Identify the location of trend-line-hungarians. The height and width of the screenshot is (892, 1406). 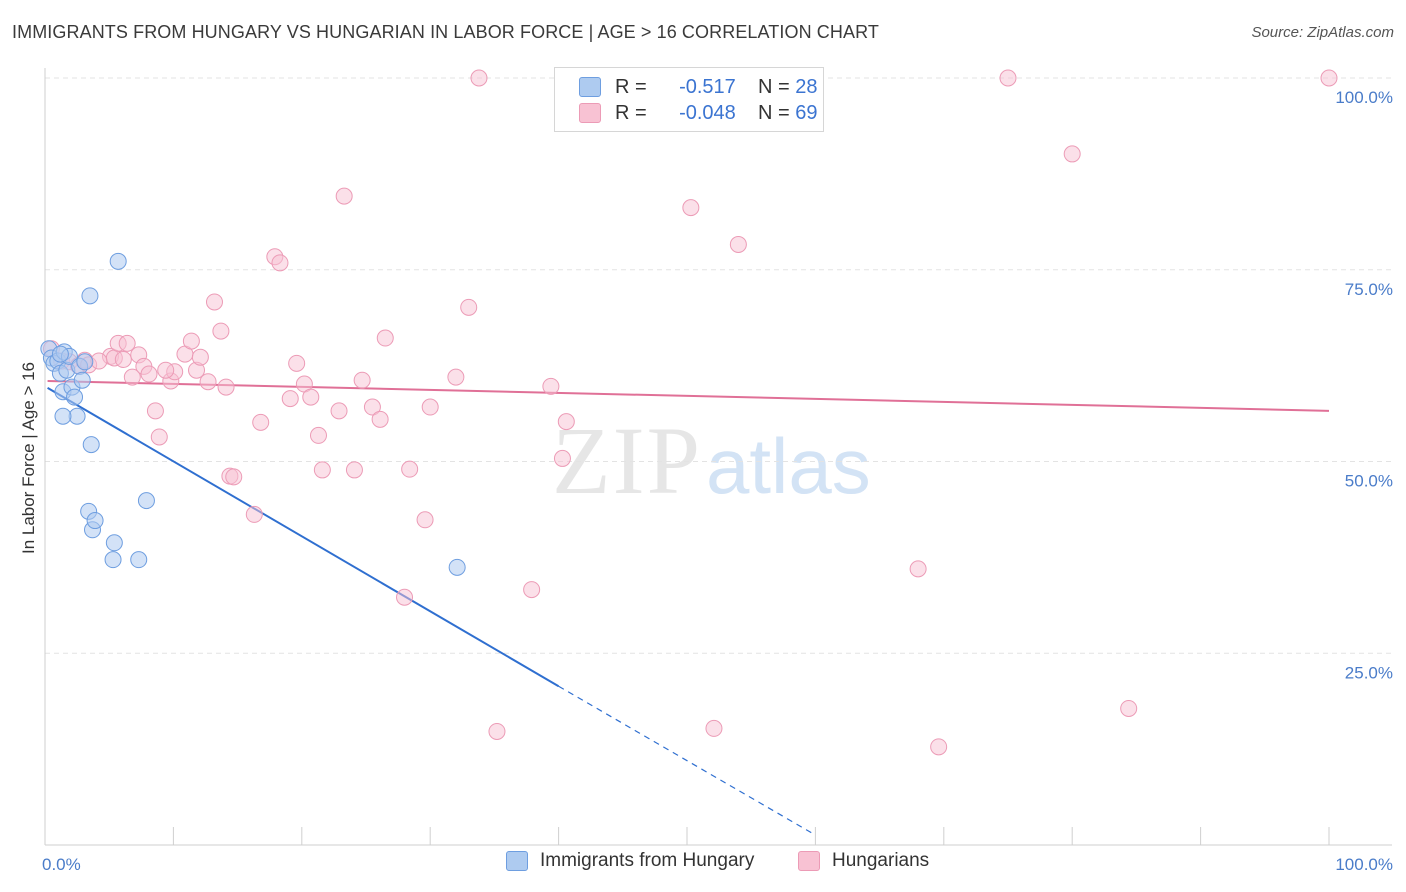
(688, 395).